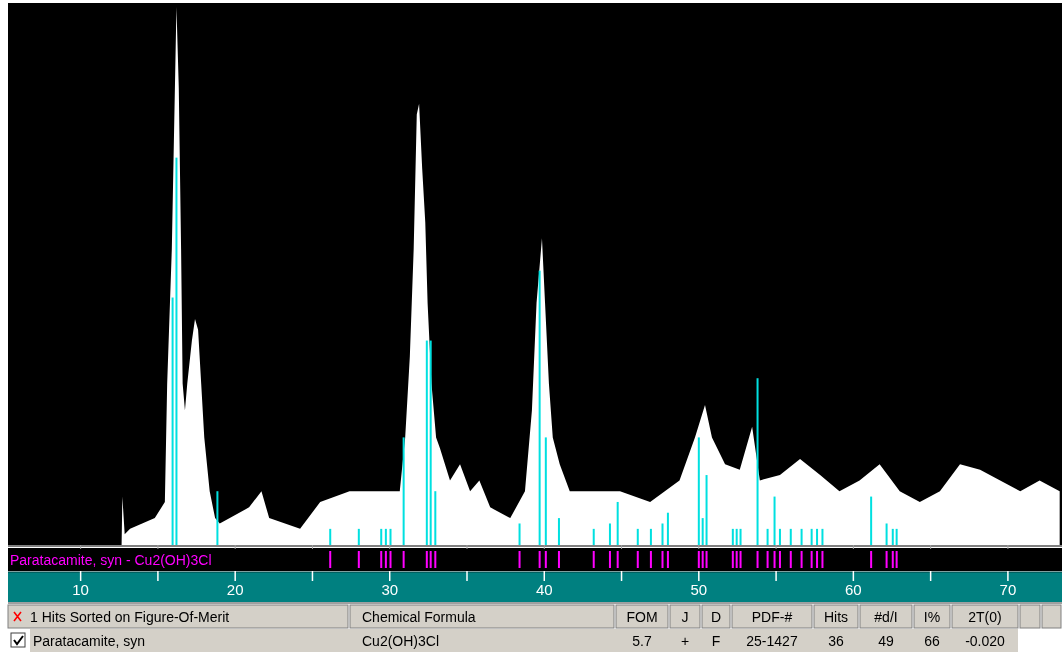  I want to click on text: Paratacamite, syn, so click(89, 641).